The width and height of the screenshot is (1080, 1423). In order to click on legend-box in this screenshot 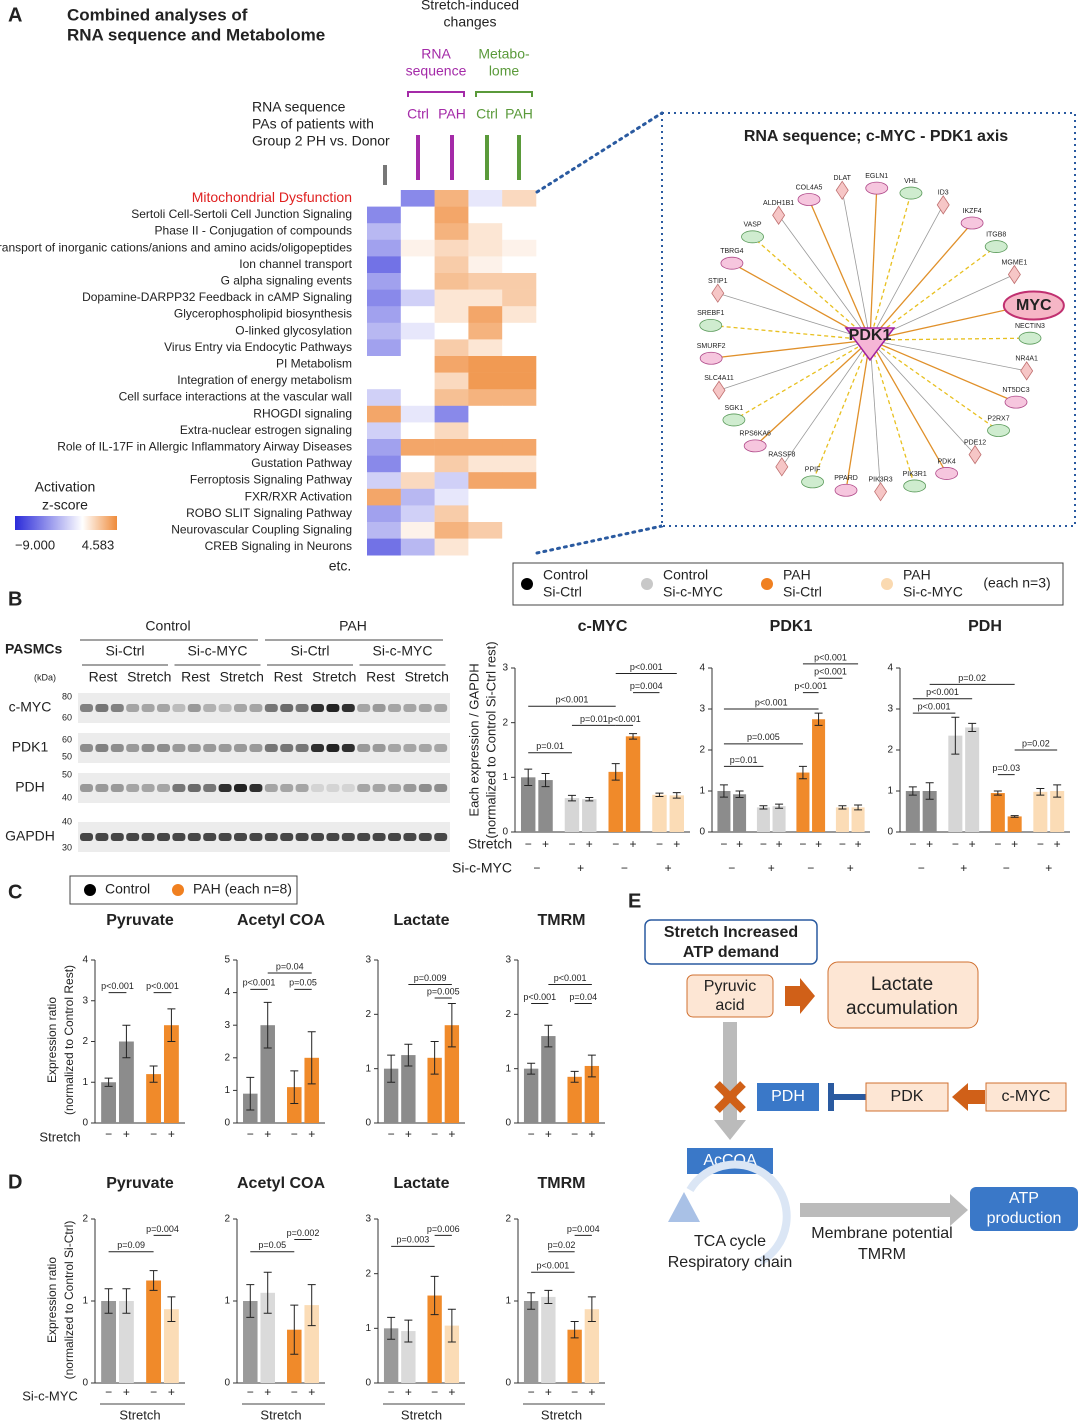, I will do `click(183, 890)`.